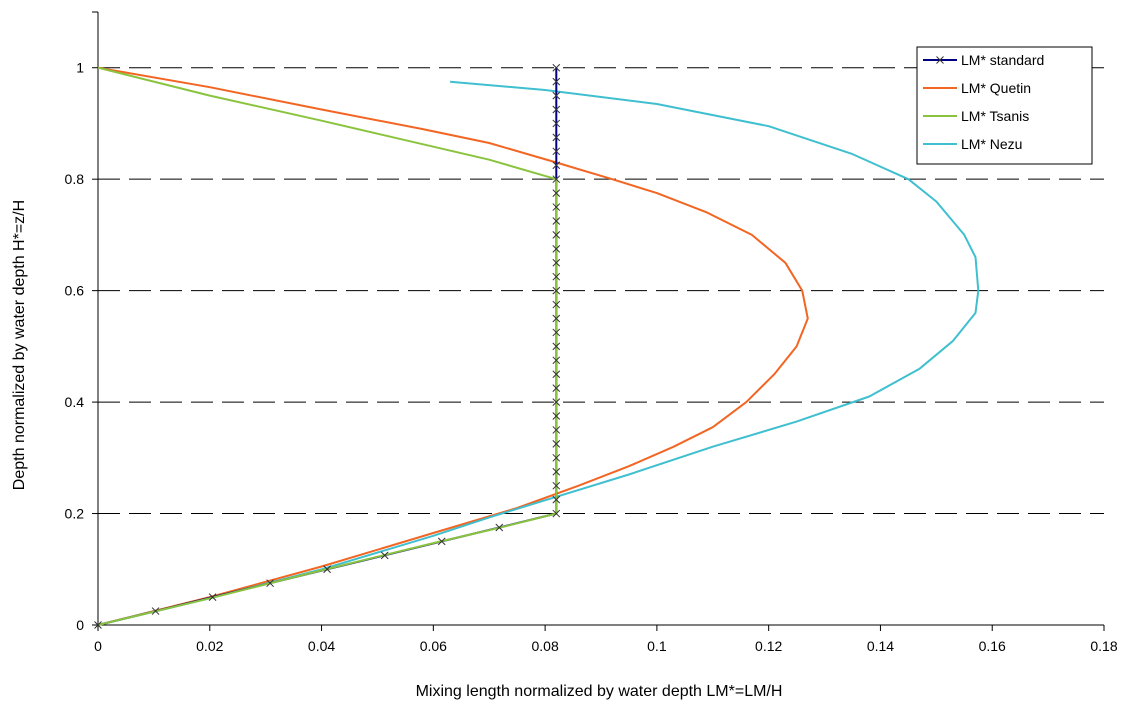  Describe the element at coordinates (80, 625) in the screenshot. I see `y-tick-label: 0` at that location.